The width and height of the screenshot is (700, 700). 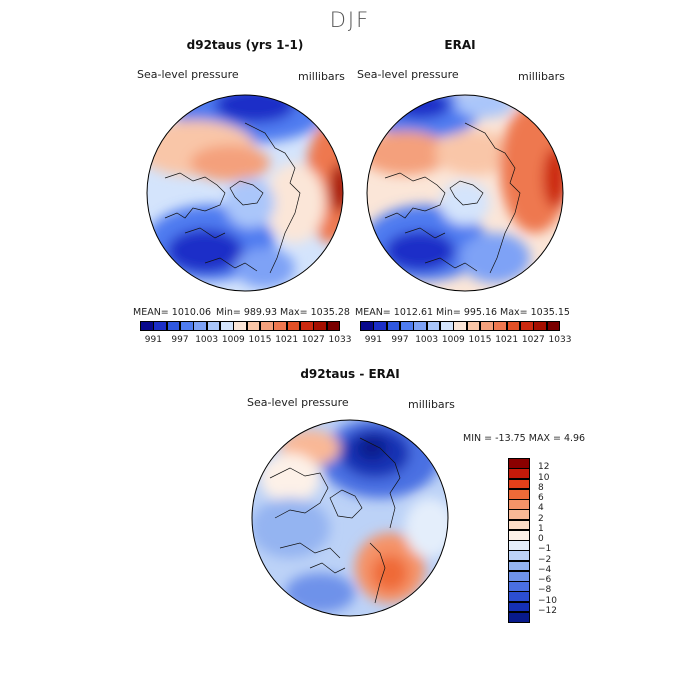 What do you see at coordinates (247, 312) in the screenshot?
I see `panel1-min: Min= 989.93` at bounding box center [247, 312].